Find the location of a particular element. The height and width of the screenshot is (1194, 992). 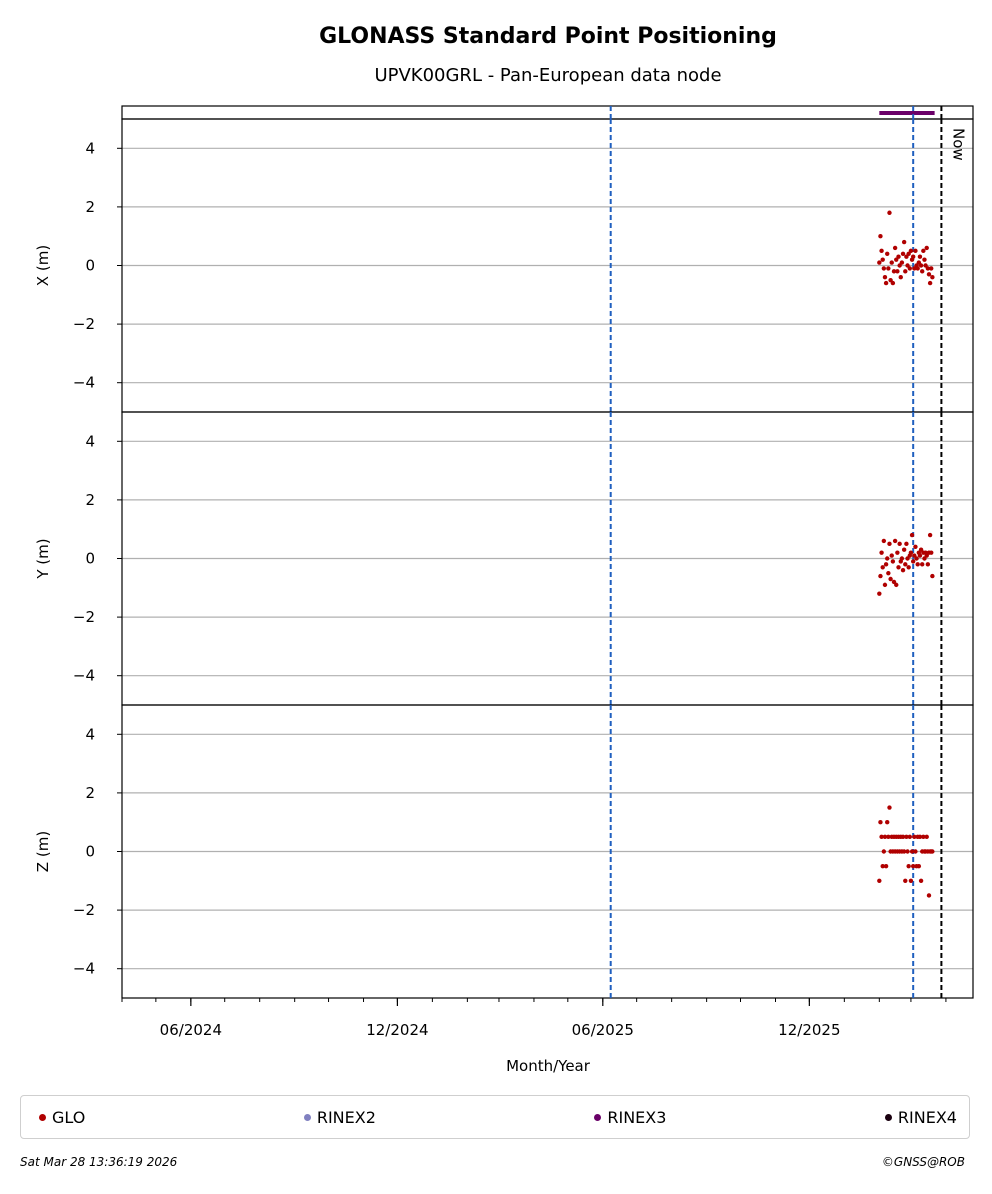

x-tick-label: 12/2025 is located at coordinates (809, 1030).